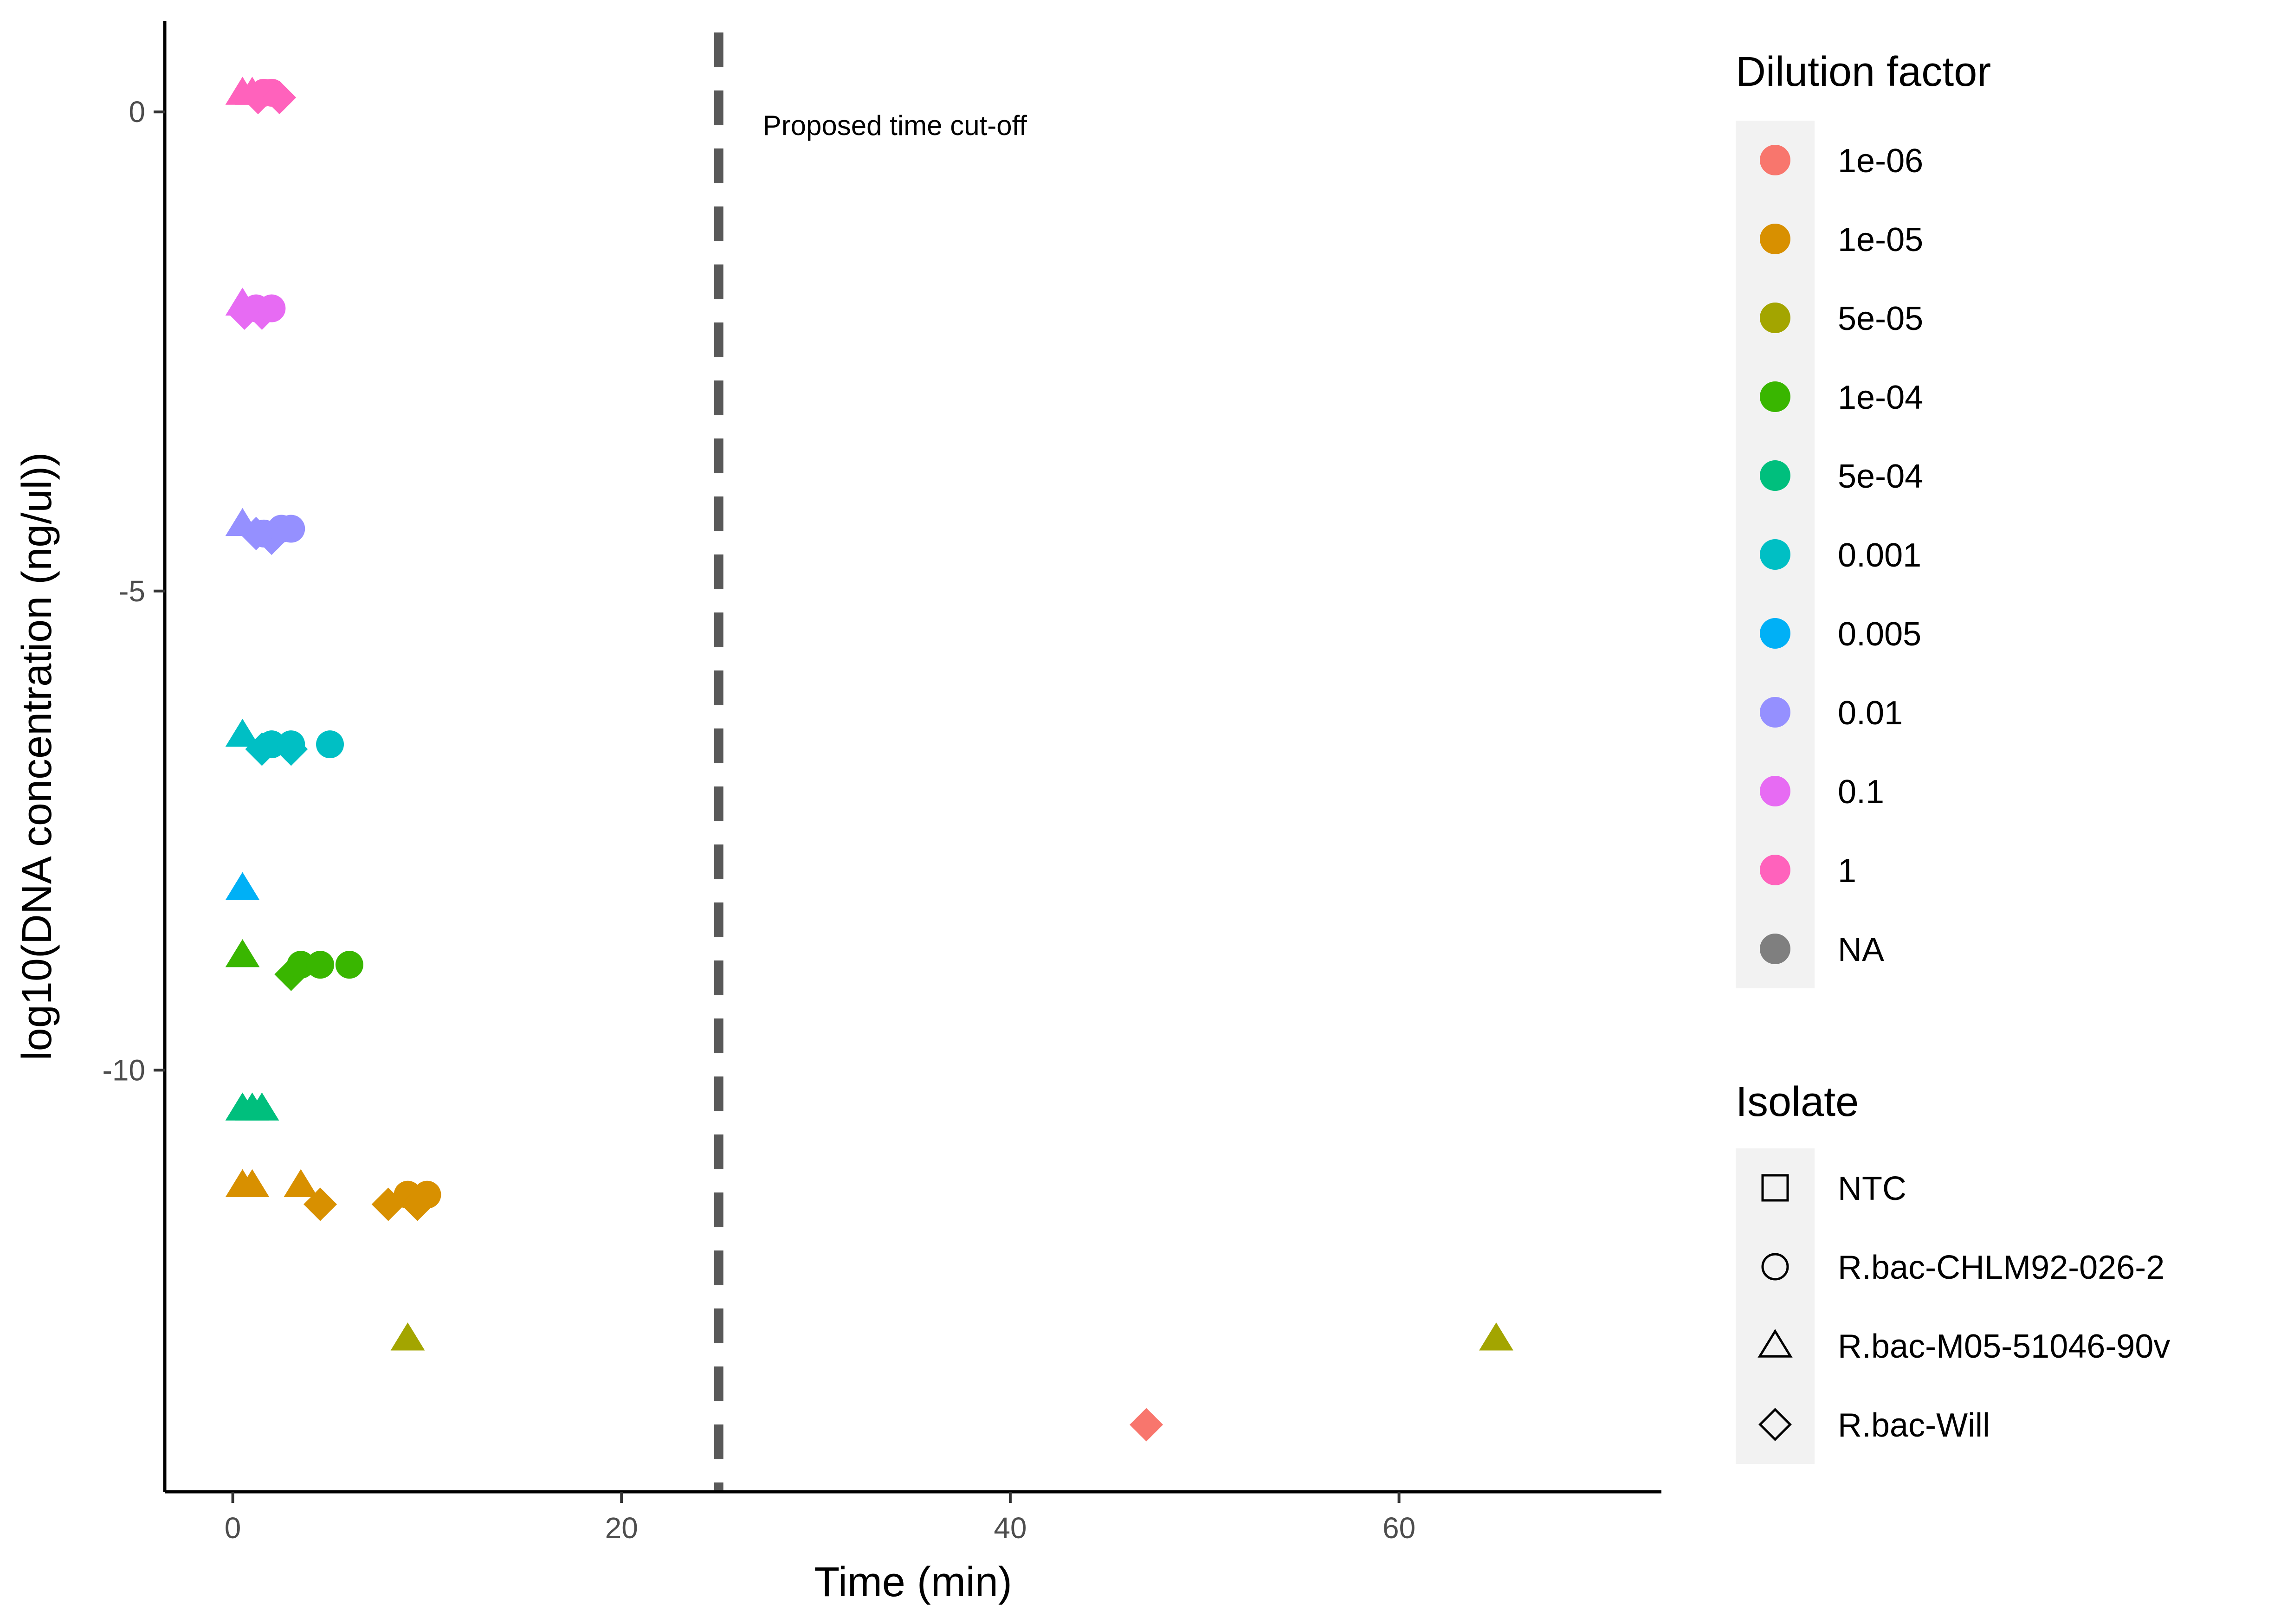 The image size is (2274, 1624). I want to click on legend-color-label: 1e-06, so click(1880, 161).